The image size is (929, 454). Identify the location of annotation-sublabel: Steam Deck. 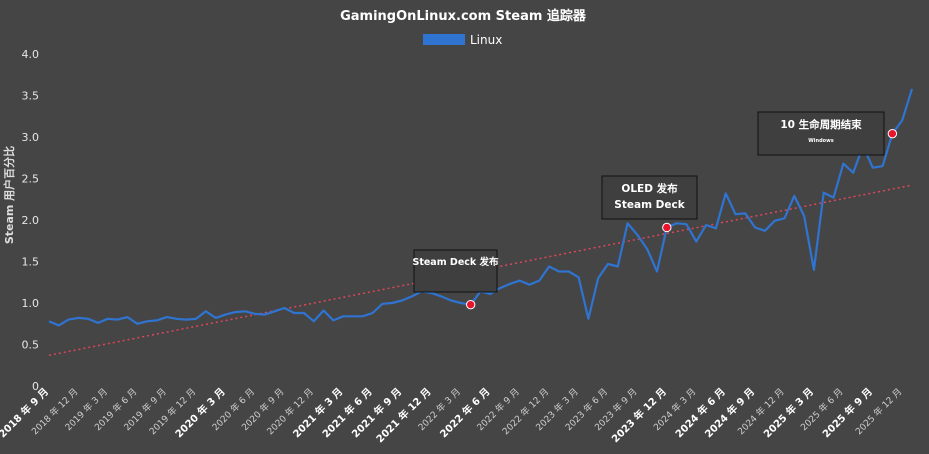
(649, 205).